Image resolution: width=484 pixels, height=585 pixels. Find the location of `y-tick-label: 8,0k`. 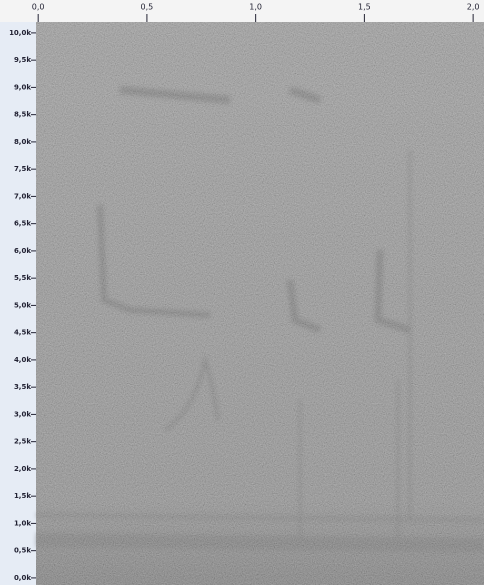

y-tick-label: 8,0k is located at coordinates (22, 142).